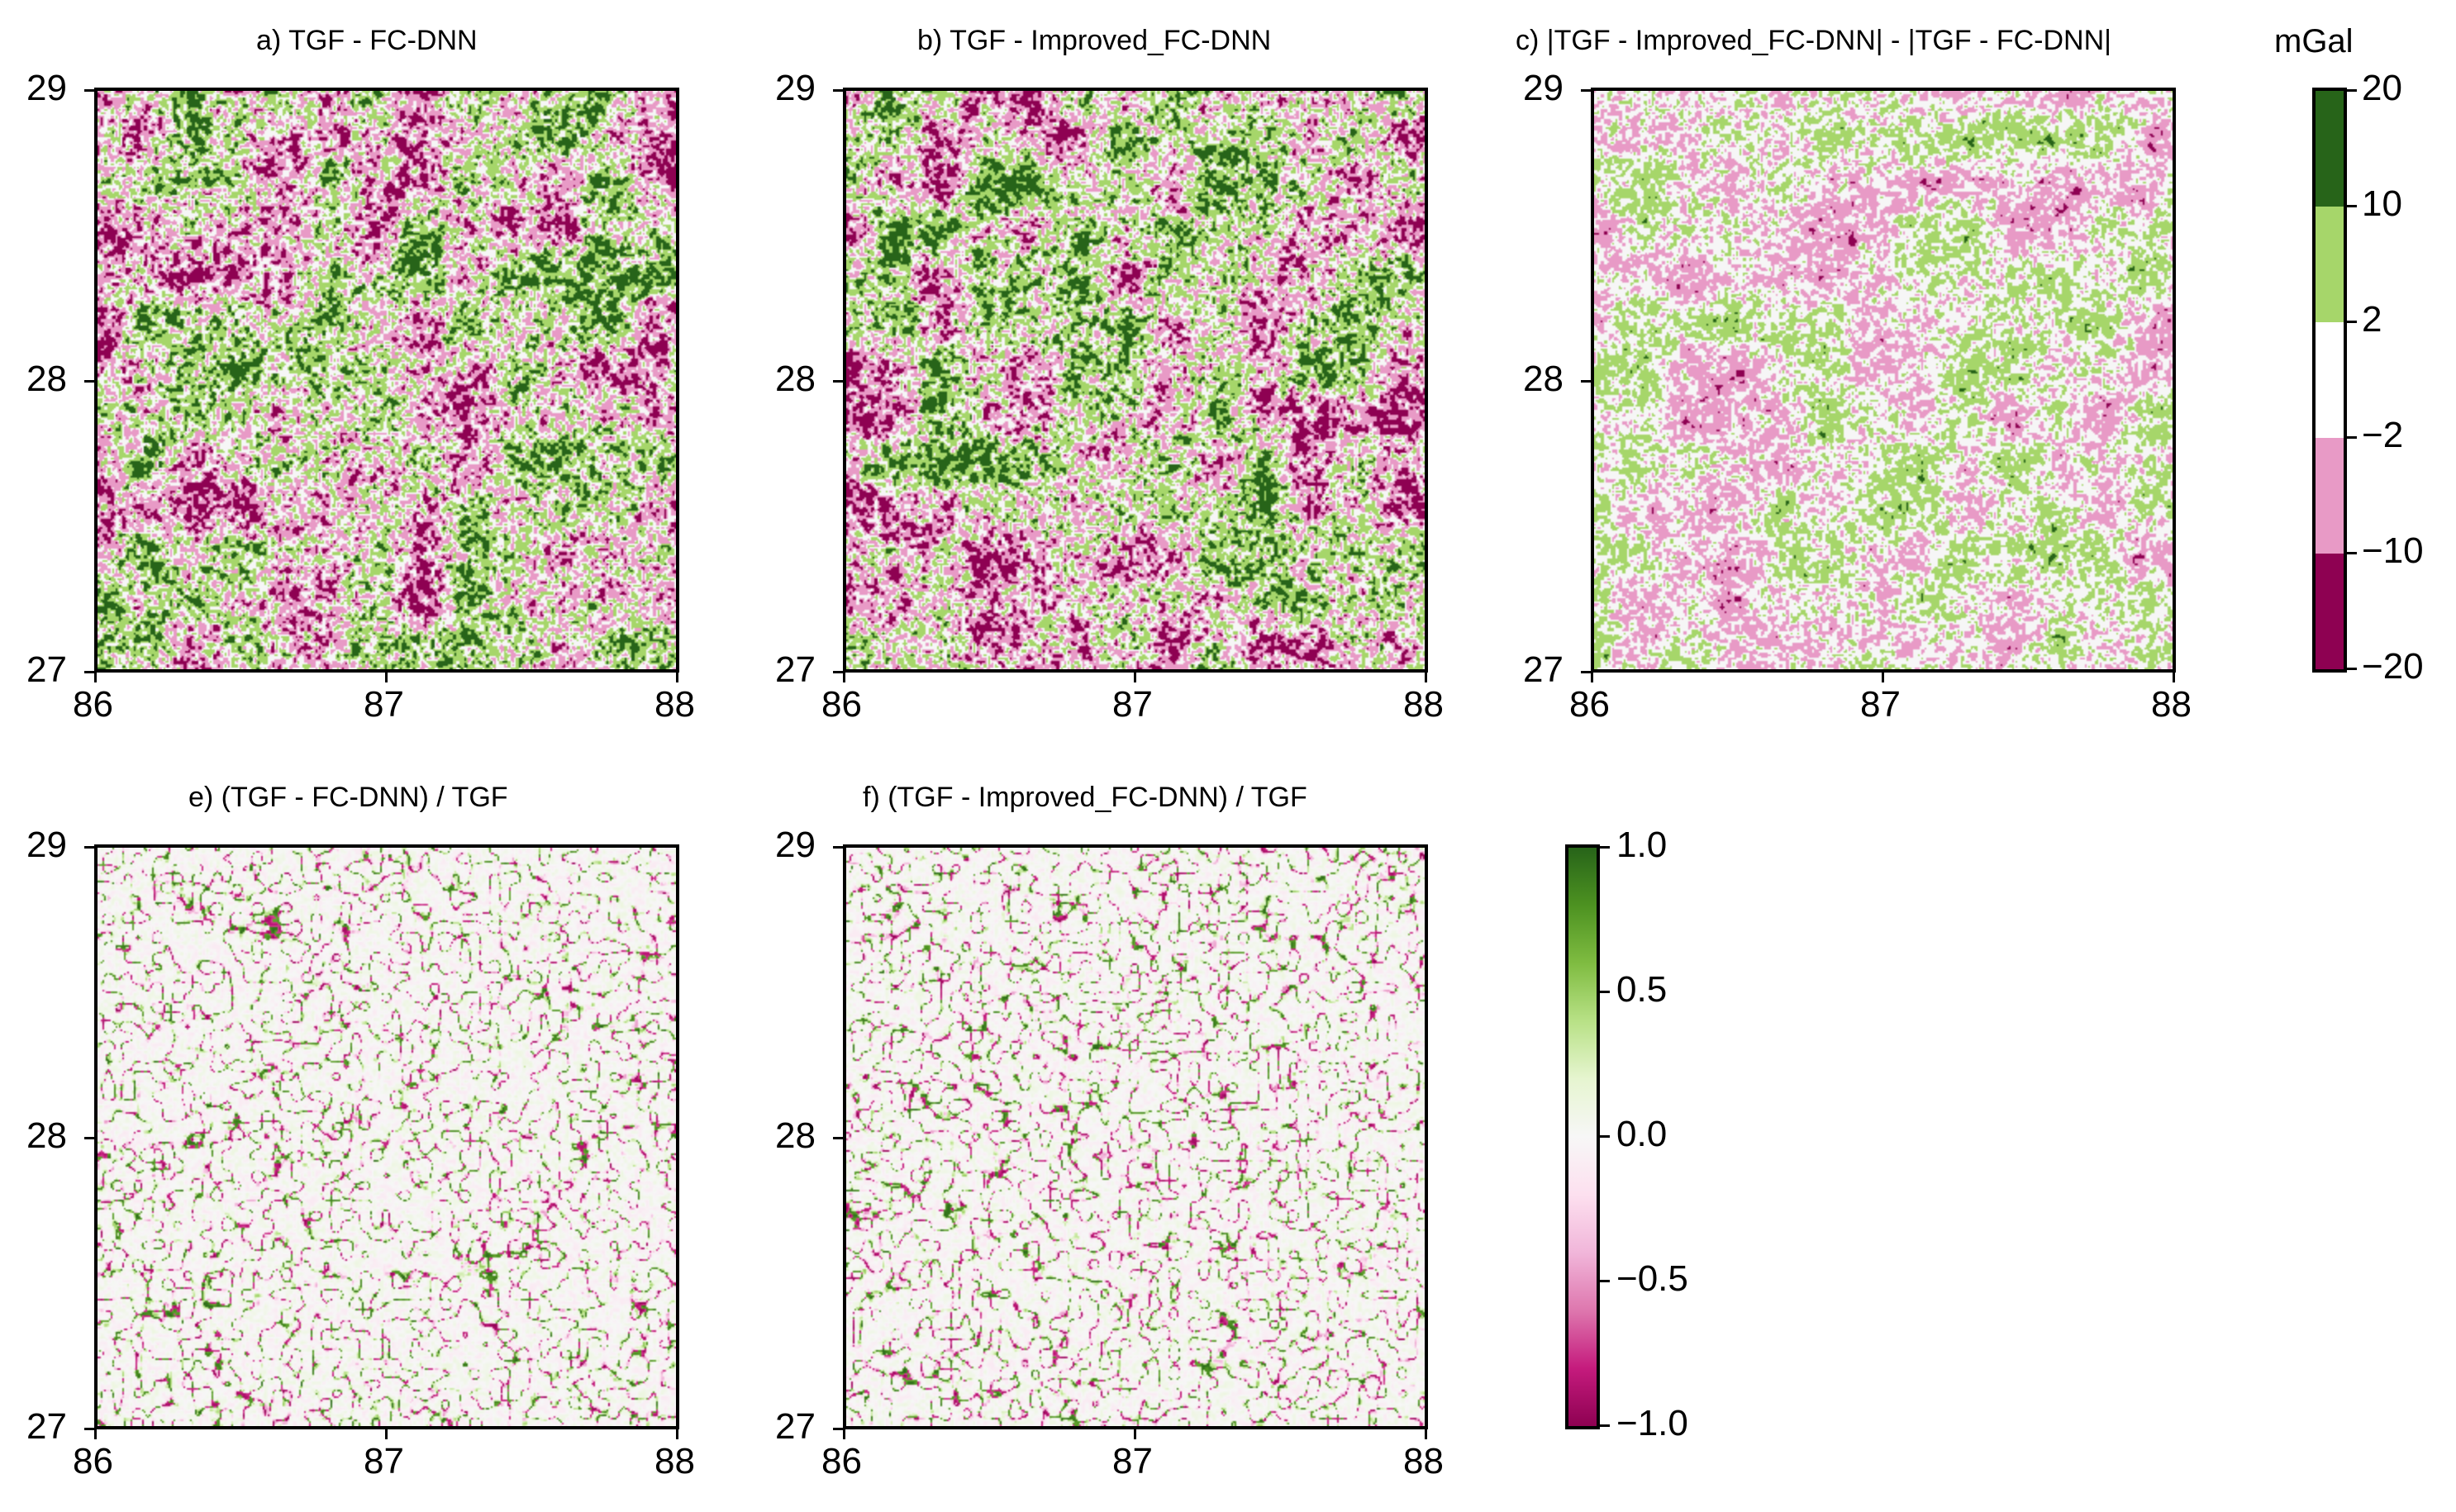 The image size is (2456, 1512). Describe the element at coordinates (1094, 40) in the screenshot. I see `panel-title: b) TGF - Improved_FC-DNN` at that location.